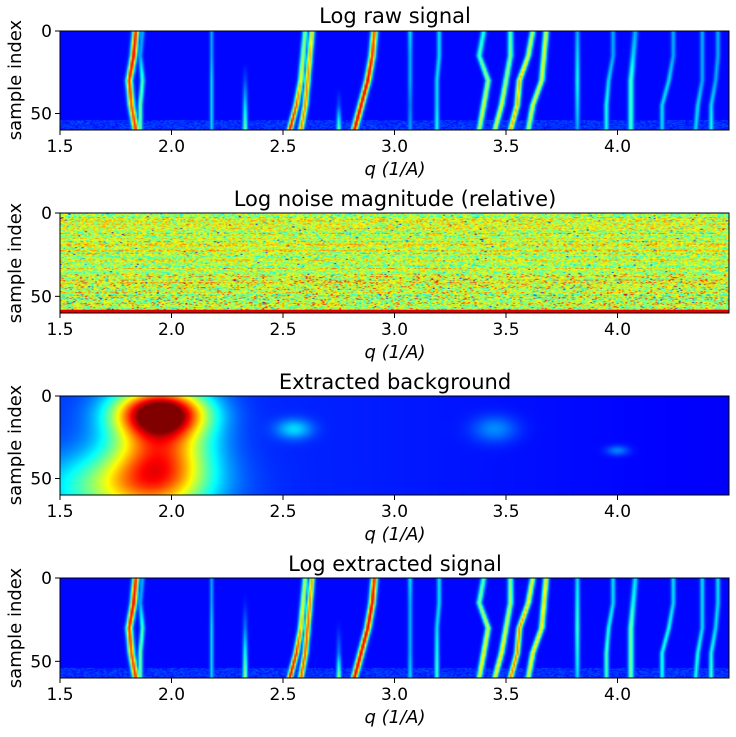  Describe the element at coordinates (59, 330) in the screenshot. I see `panel-2-xtick-label: 1.5` at that location.